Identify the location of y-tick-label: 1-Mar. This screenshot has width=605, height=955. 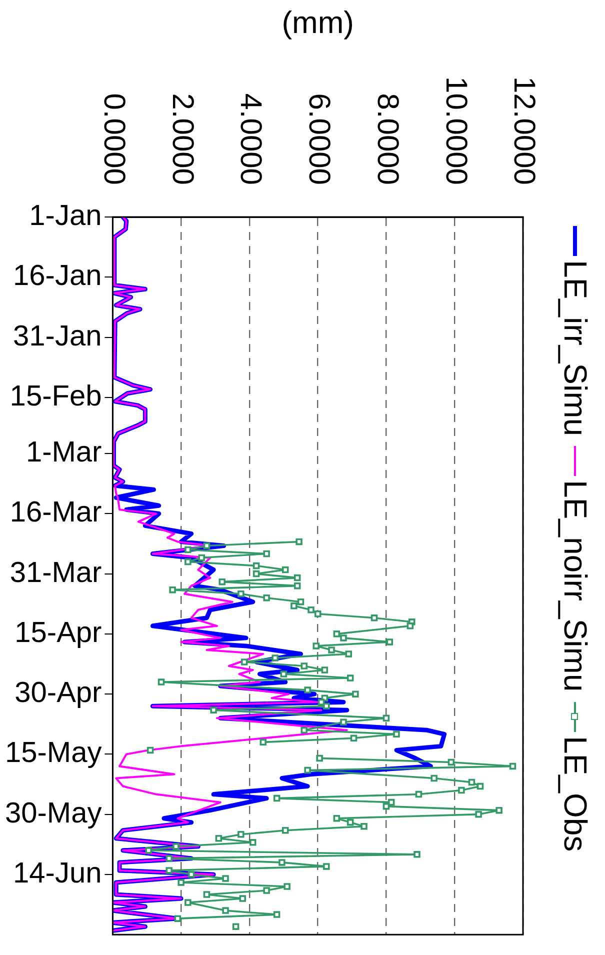
(64, 452).